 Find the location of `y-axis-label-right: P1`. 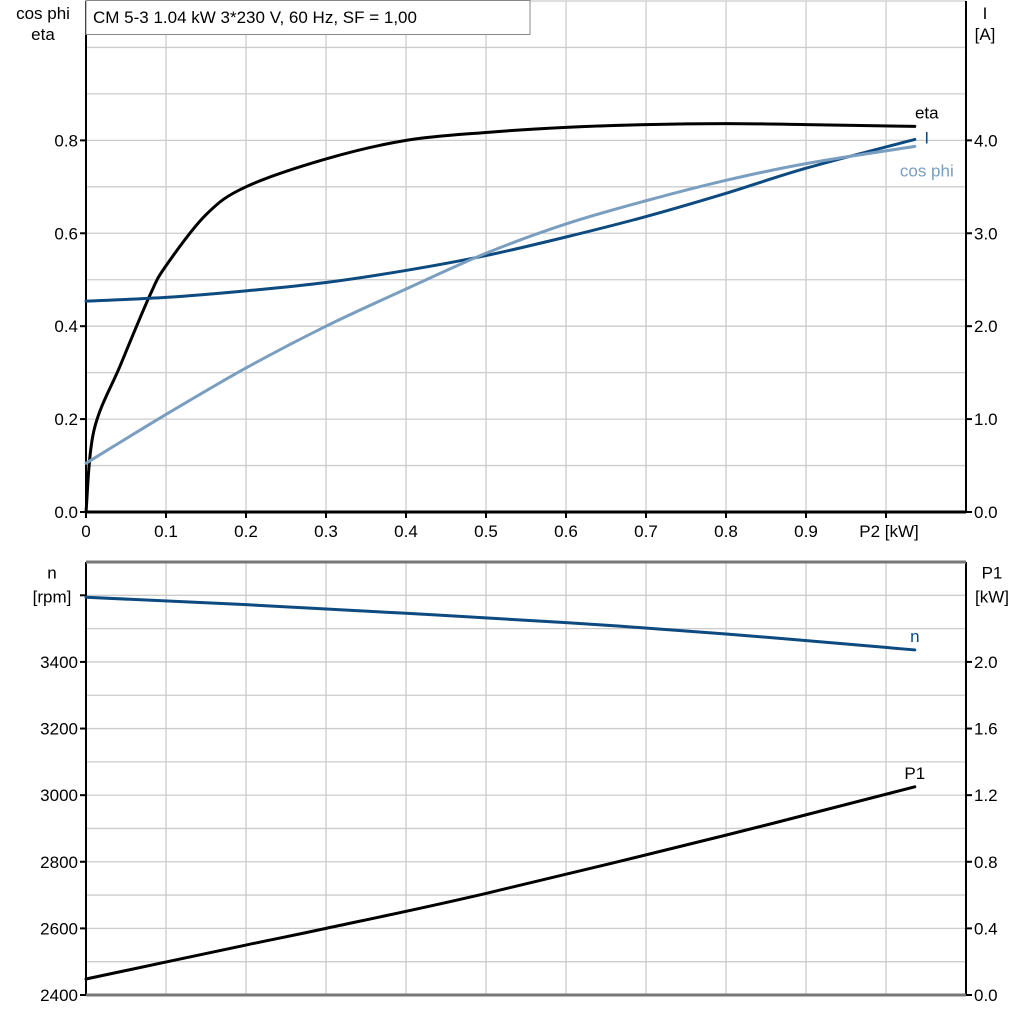

y-axis-label-right: P1 is located at coordinates (992, 572).